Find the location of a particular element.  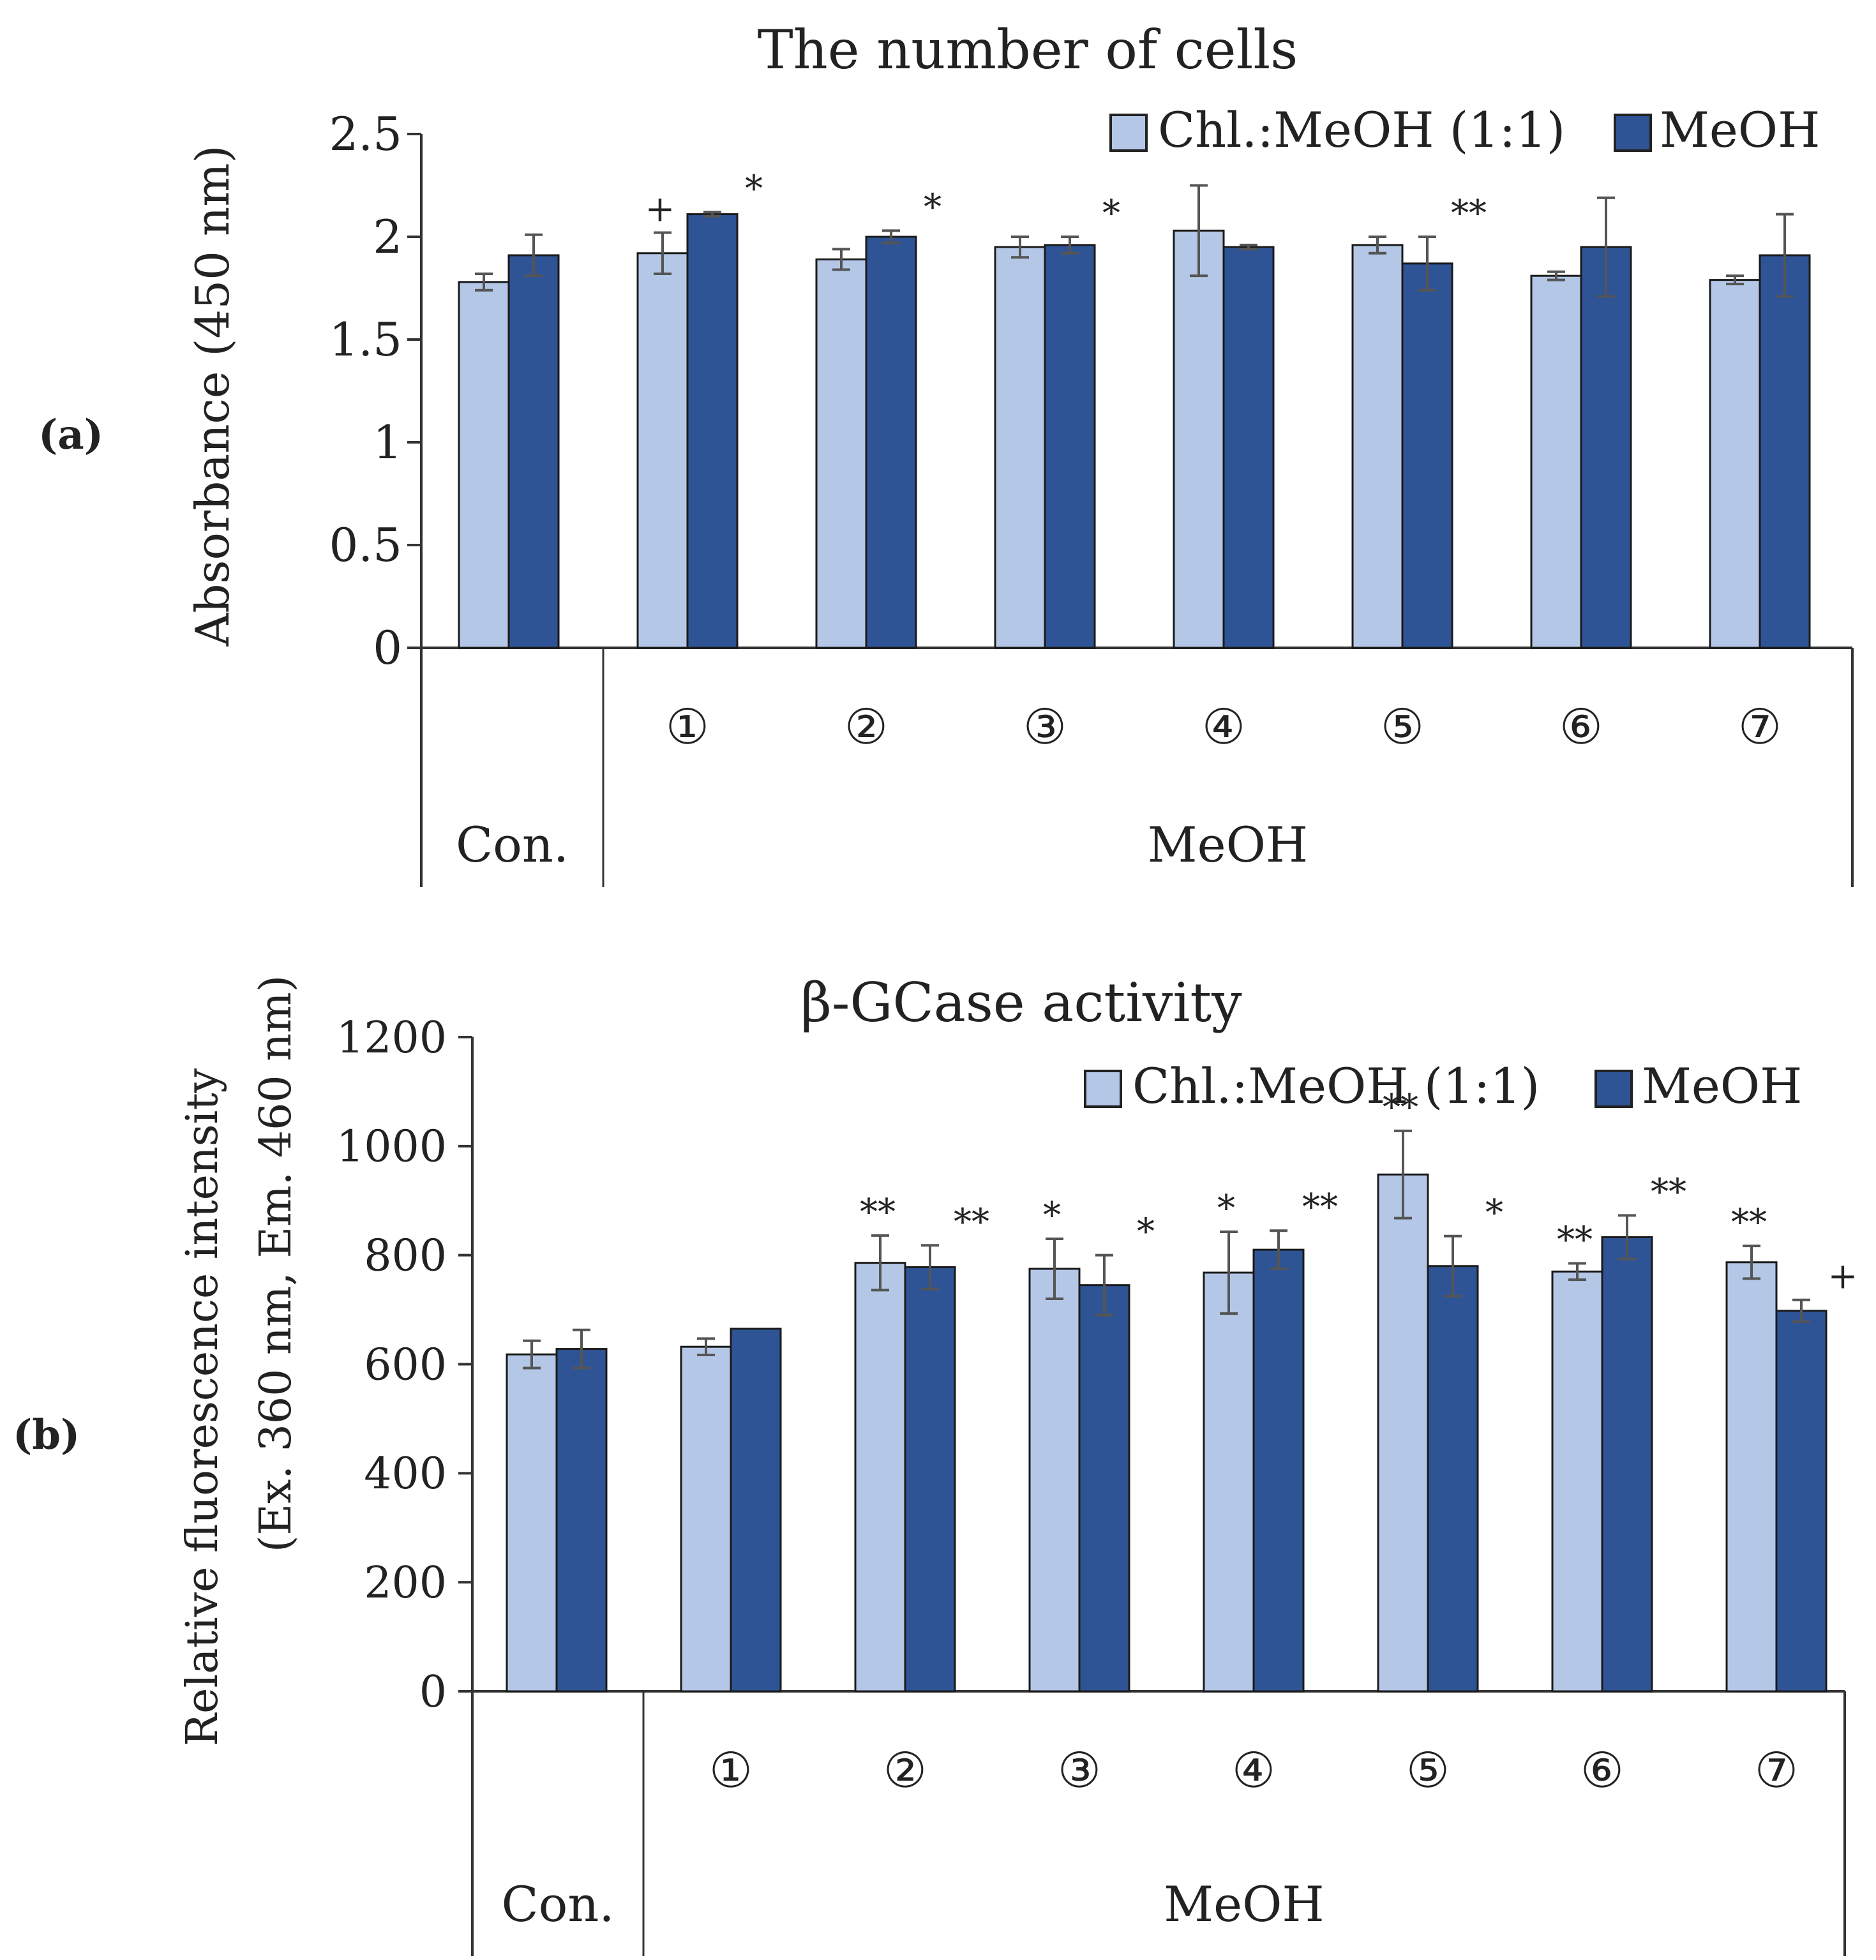

a-bar-s0-c7 is located at coordinates (1735, 464).